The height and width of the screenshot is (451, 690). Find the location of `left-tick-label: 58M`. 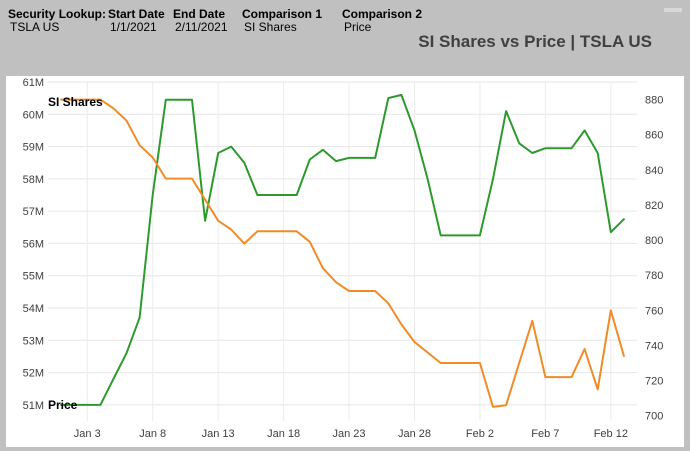

left-tick-label: 58M is located at coordinates (33, 180).